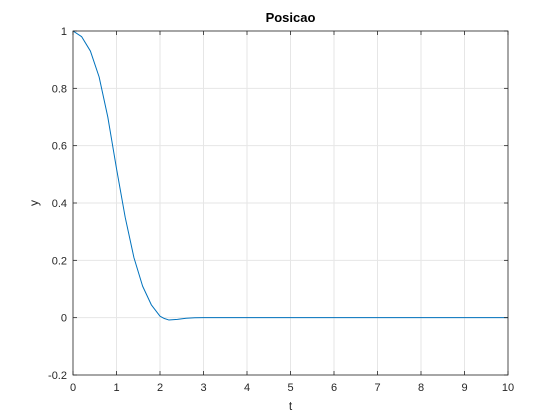 The width and height of the screenshot is (560, 420). I want to click on x-tick-label: 7, so click(377, 388).